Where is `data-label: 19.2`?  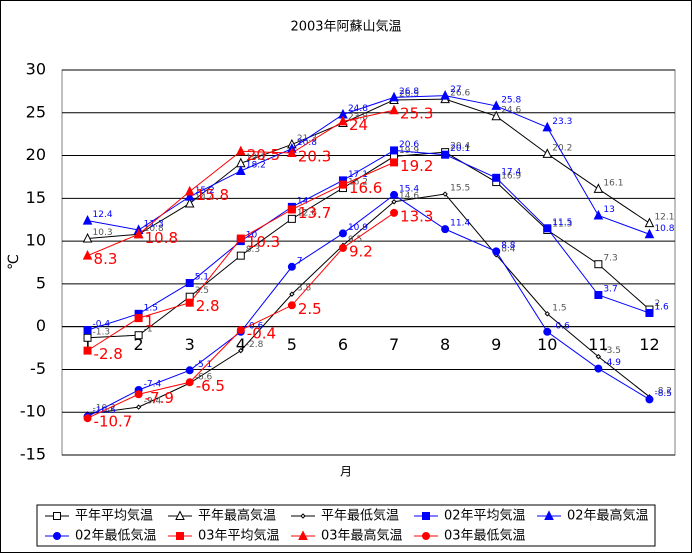
data-label: 19.2 is located at coordinates (416, 166).